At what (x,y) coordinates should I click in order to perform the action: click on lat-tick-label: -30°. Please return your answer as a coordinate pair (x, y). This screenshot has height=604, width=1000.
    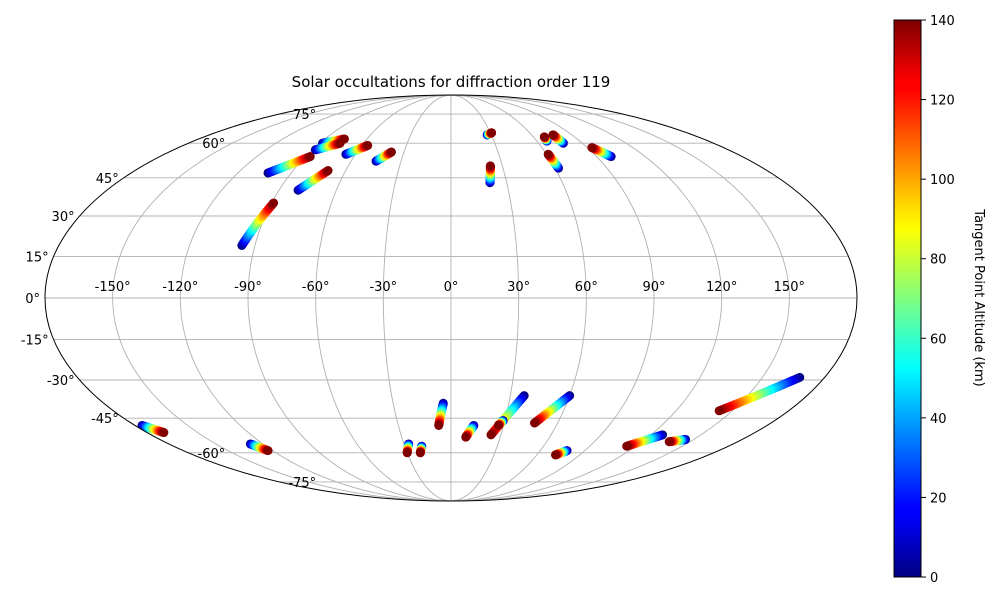
    Looking at the image, I should click on (61, 381).